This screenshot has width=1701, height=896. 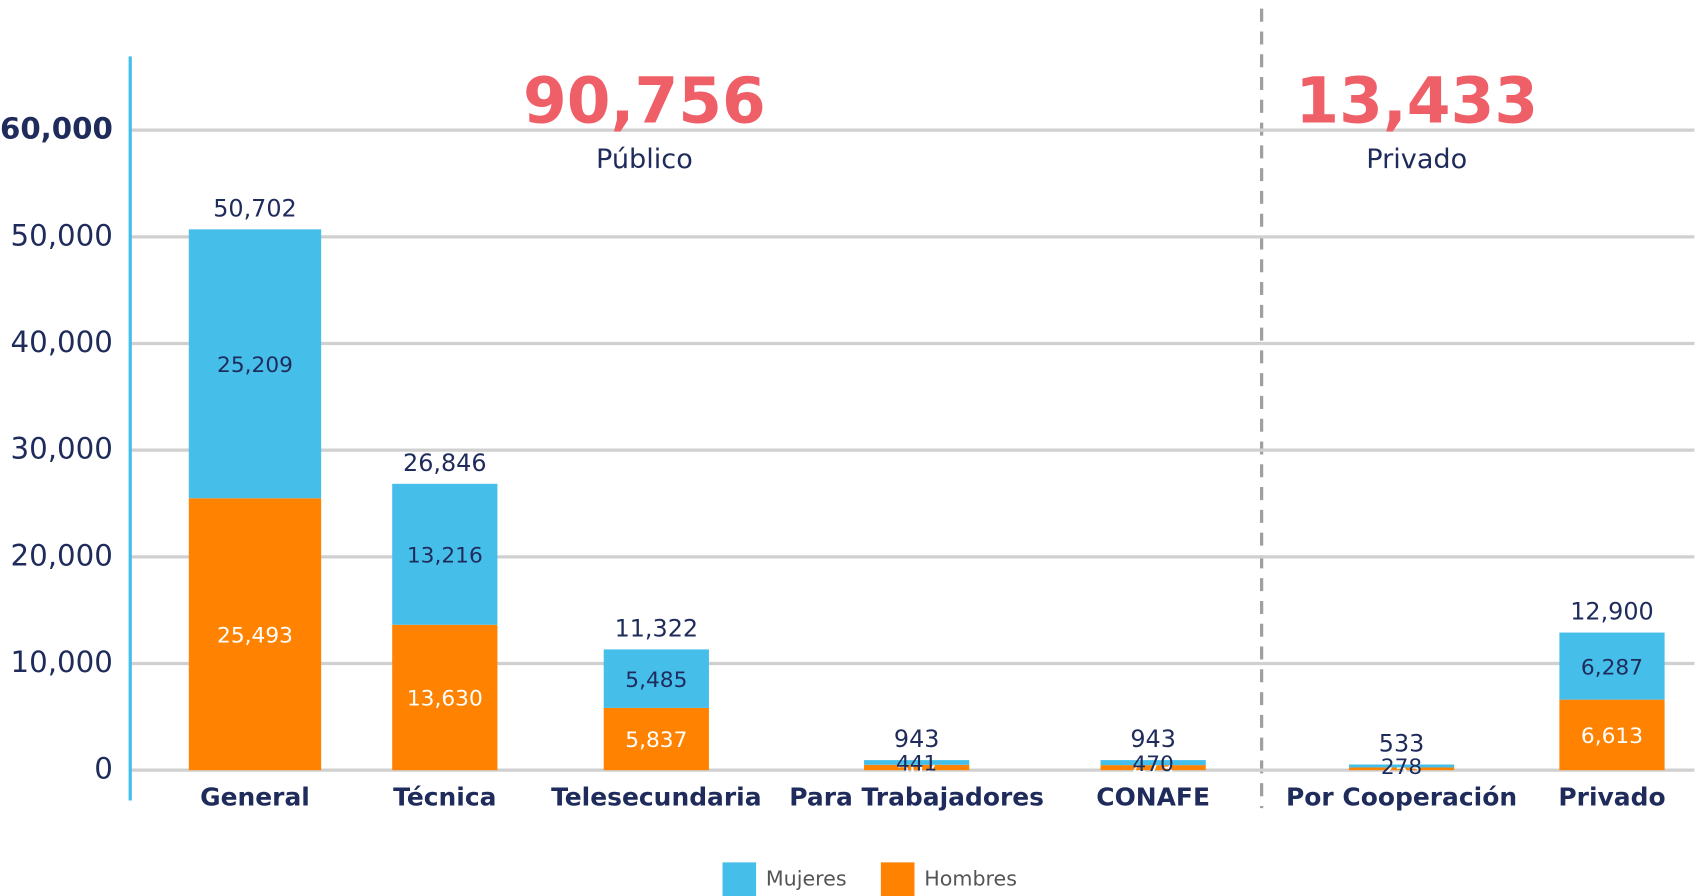 What do you see at coordinates (1401, 796) in the screenshot?
I see `x-tick-label: Por Cooperación` at bounding box center [1401, 796].